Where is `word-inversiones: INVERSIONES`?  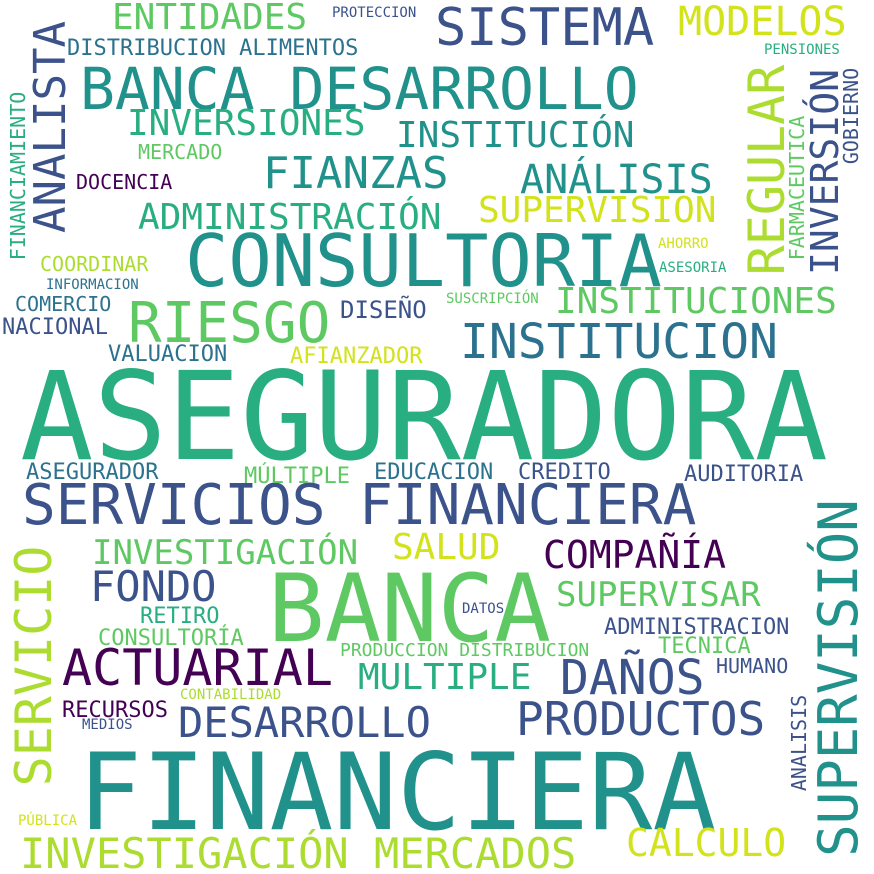
word-inversiones: INVERSIONES is located at coordinates (246, 123).